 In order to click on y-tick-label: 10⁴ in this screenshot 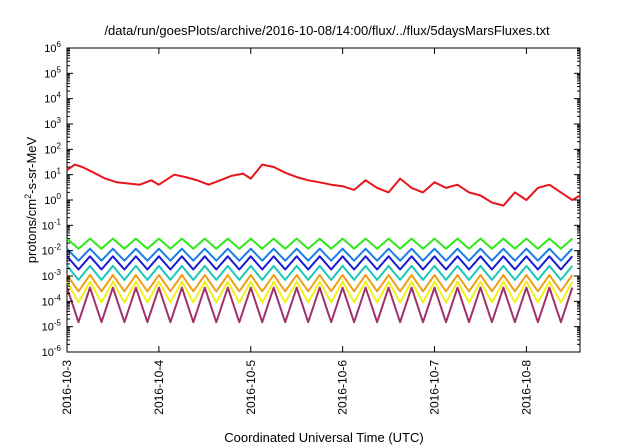, I will do `click(52, 98)`.